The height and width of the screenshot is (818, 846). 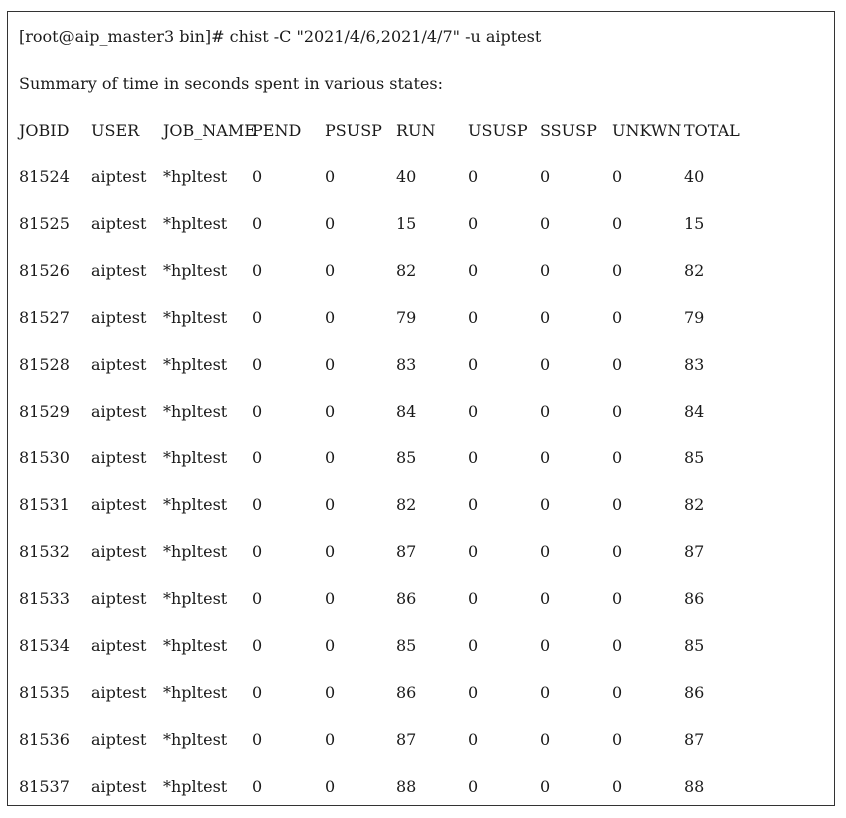 What do you see at coordinates (406, 504) in the screenshot?
I see `cell-run: 82` at bounding box center [406, 504].